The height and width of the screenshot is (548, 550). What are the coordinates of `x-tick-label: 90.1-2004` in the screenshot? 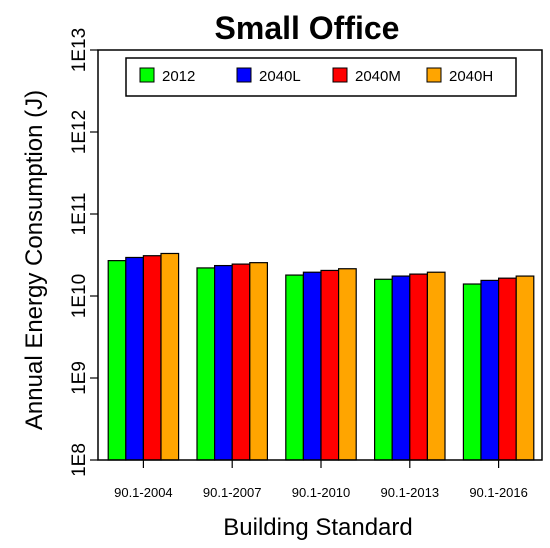 It's located at (143, 492).